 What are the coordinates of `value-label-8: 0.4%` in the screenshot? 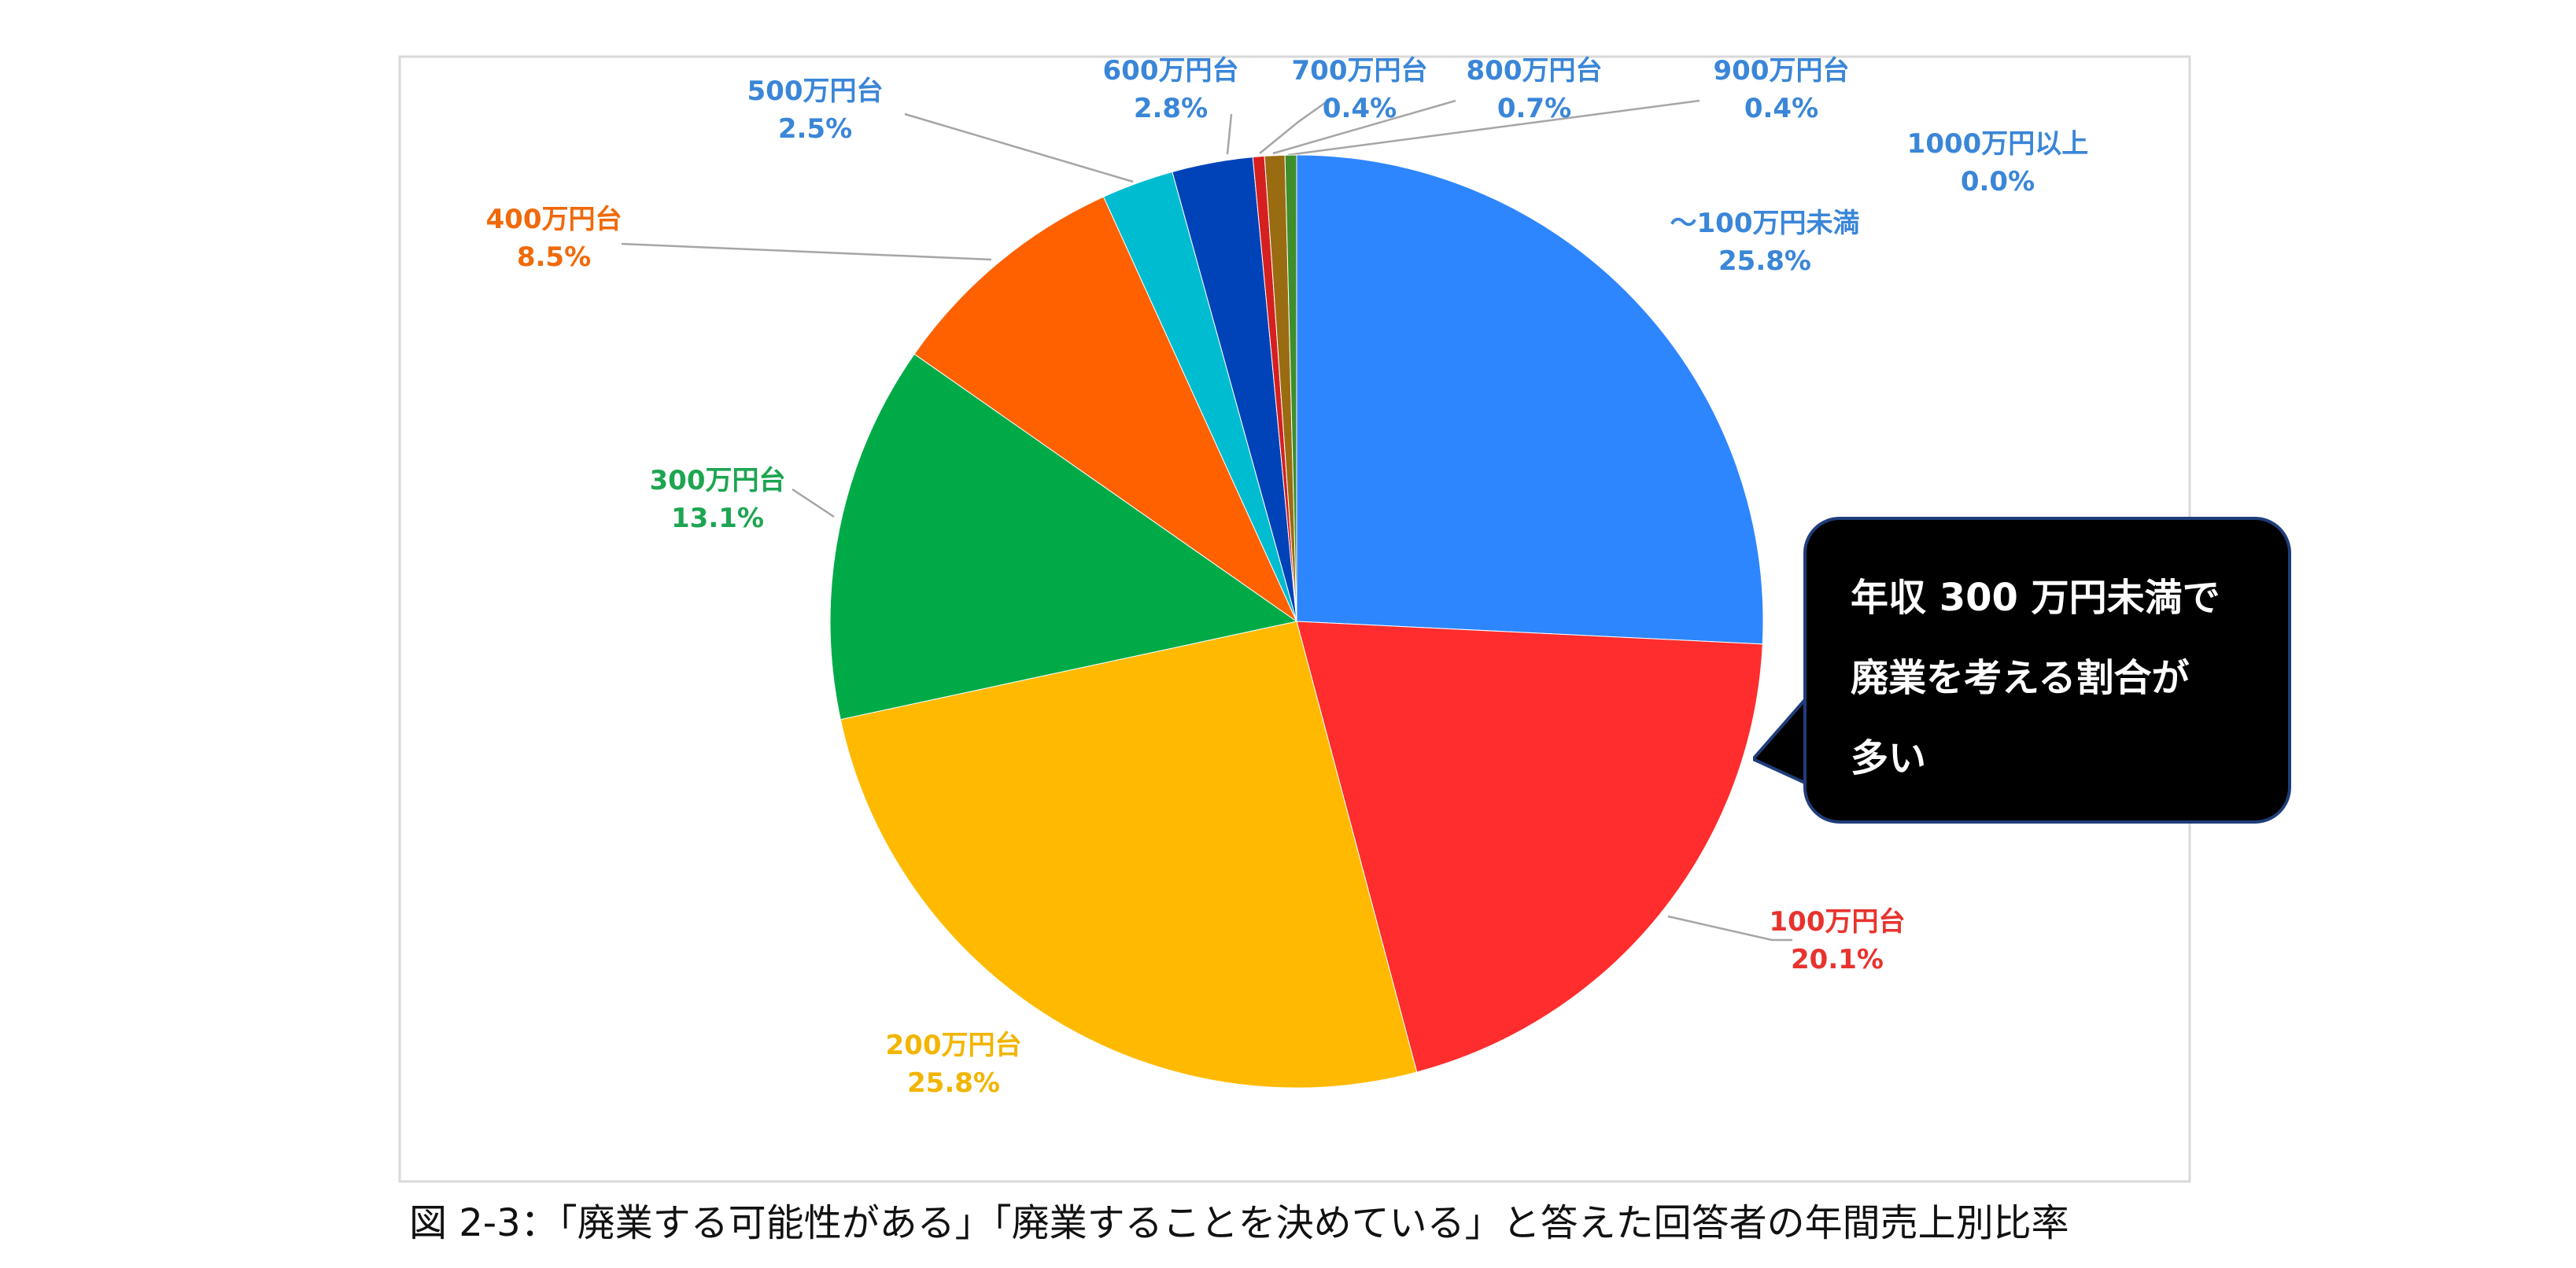 It's located at (1360, 108).